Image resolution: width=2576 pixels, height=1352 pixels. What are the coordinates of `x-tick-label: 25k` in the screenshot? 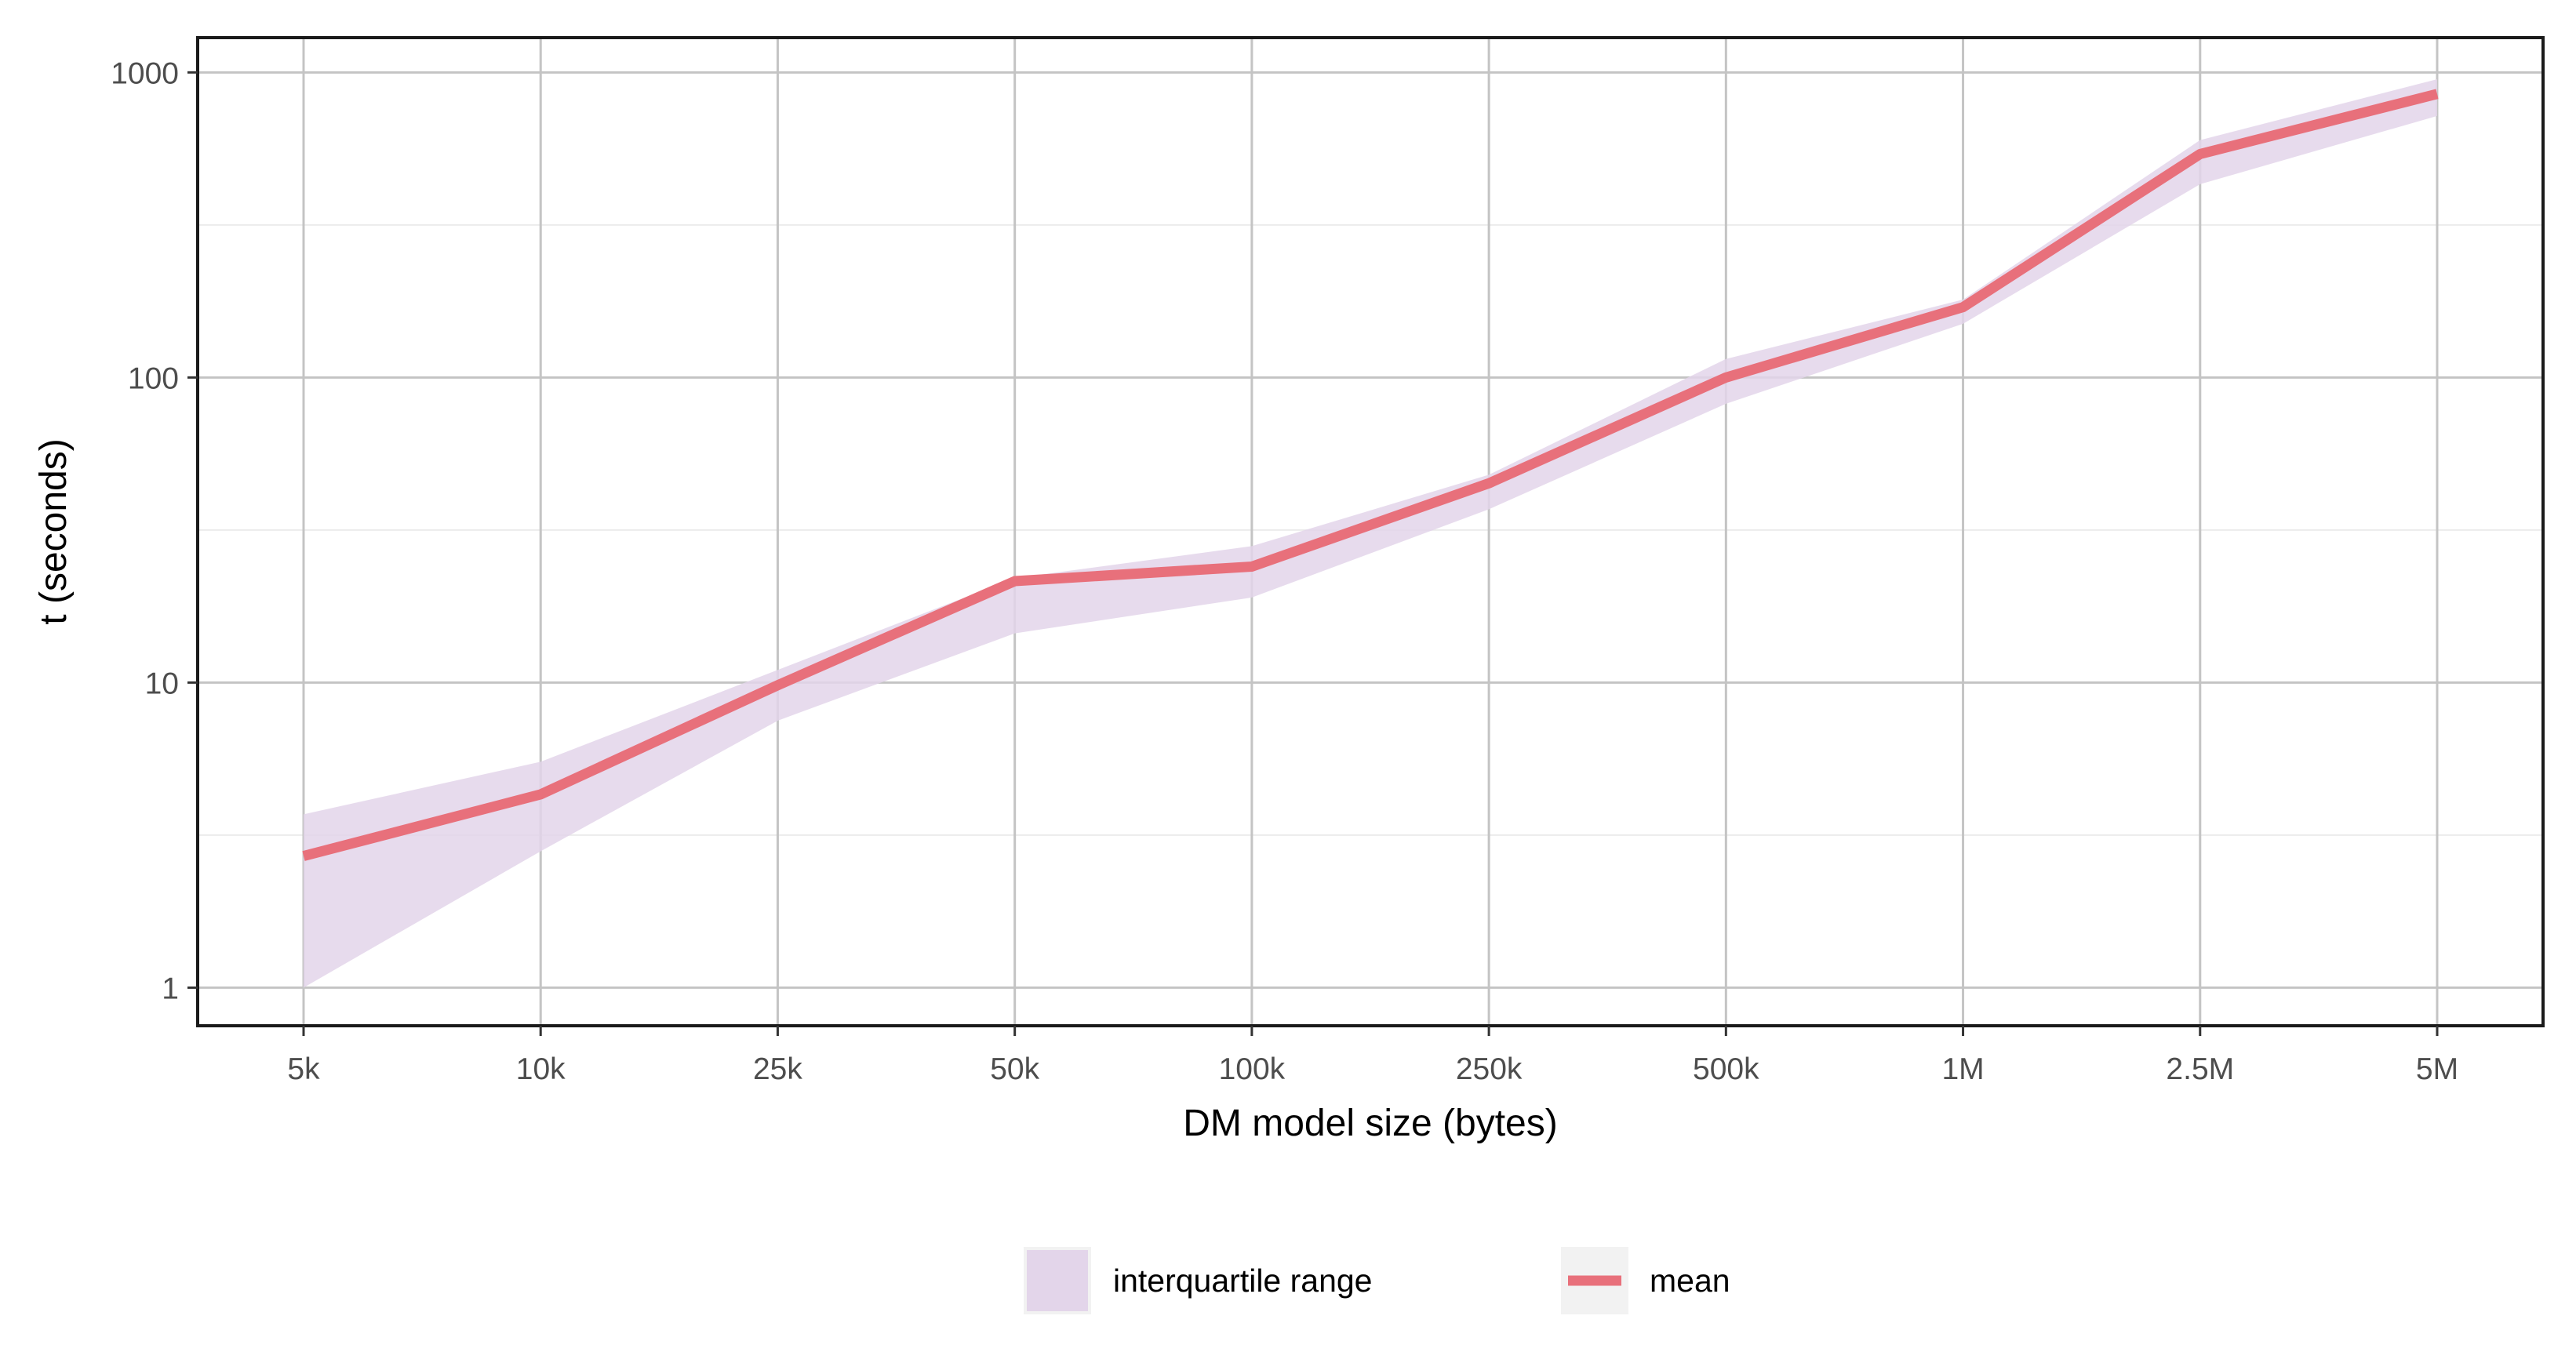 It's located at (777, 1069).